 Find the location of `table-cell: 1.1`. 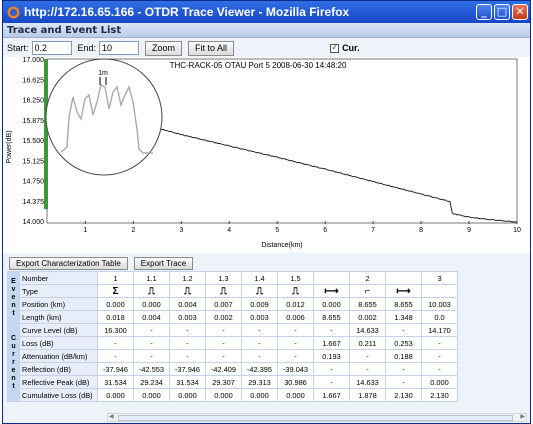

table-cell: 1.1 is located at coordinates (151, 278).